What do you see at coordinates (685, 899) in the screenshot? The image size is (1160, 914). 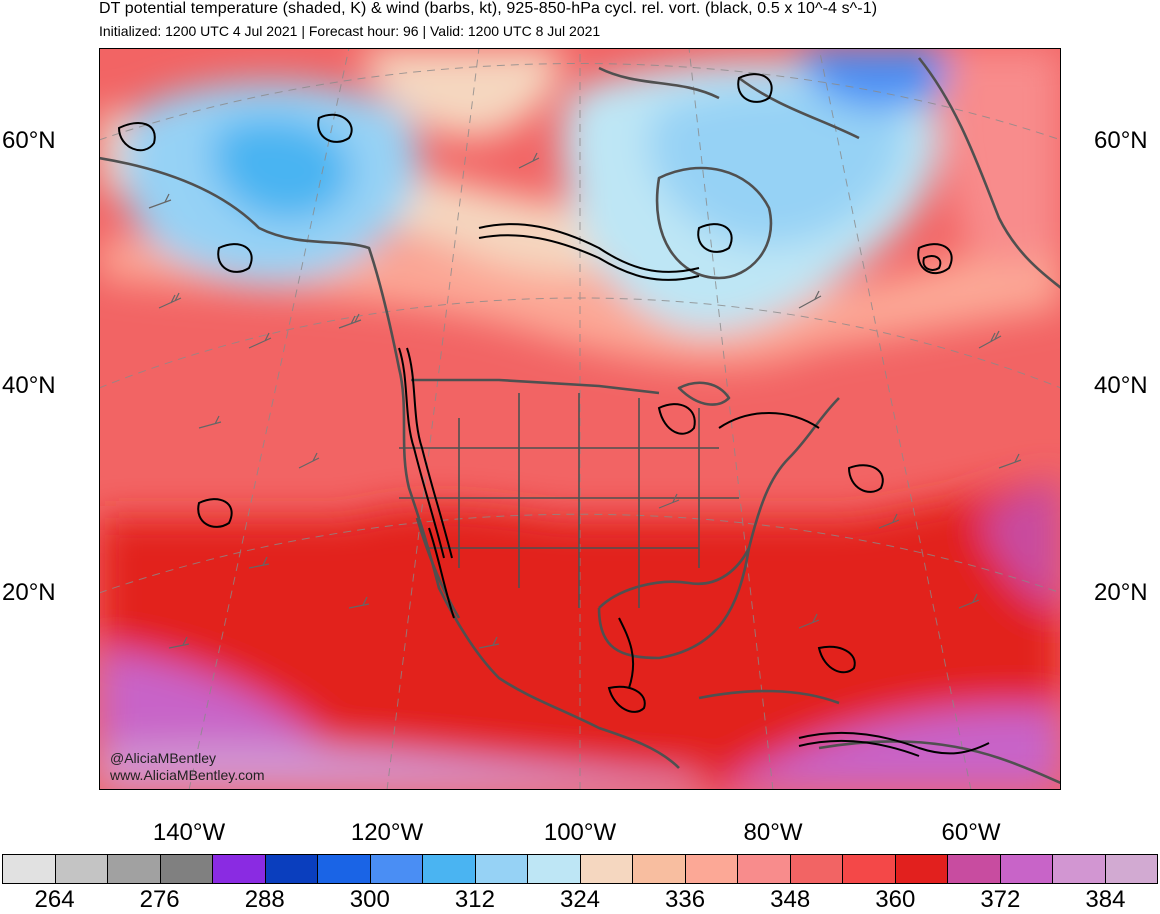 I see `colorbar-tick-label: 336` at bounding box center [685, 899].